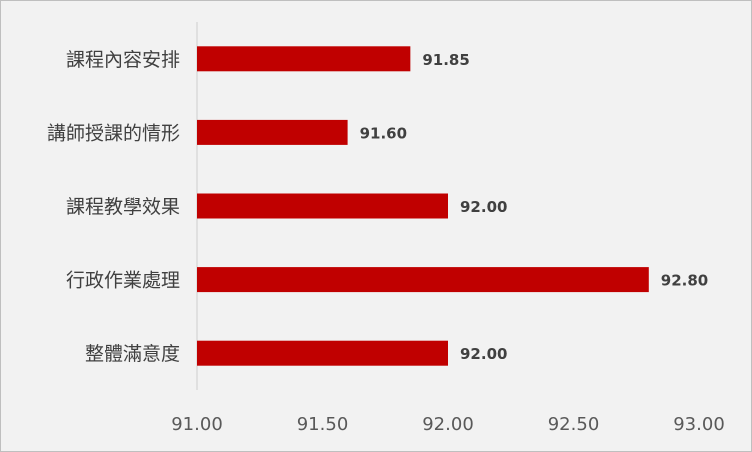  Describe the element at coordinates (448, 424) in the screenshot. I see `x-tick-label: 92.00` at that location.